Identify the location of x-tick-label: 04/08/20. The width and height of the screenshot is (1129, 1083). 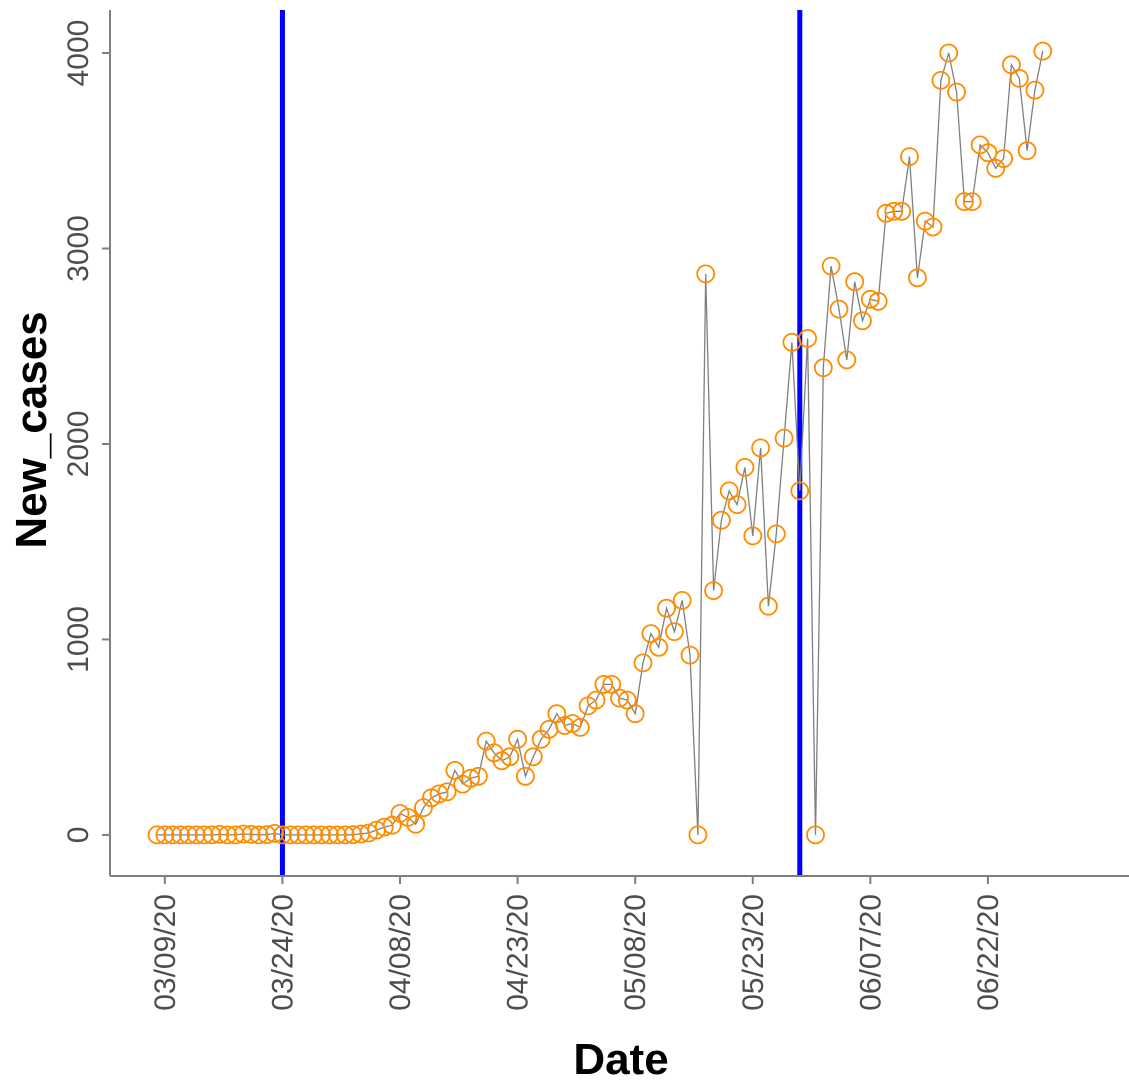
(400, 952).